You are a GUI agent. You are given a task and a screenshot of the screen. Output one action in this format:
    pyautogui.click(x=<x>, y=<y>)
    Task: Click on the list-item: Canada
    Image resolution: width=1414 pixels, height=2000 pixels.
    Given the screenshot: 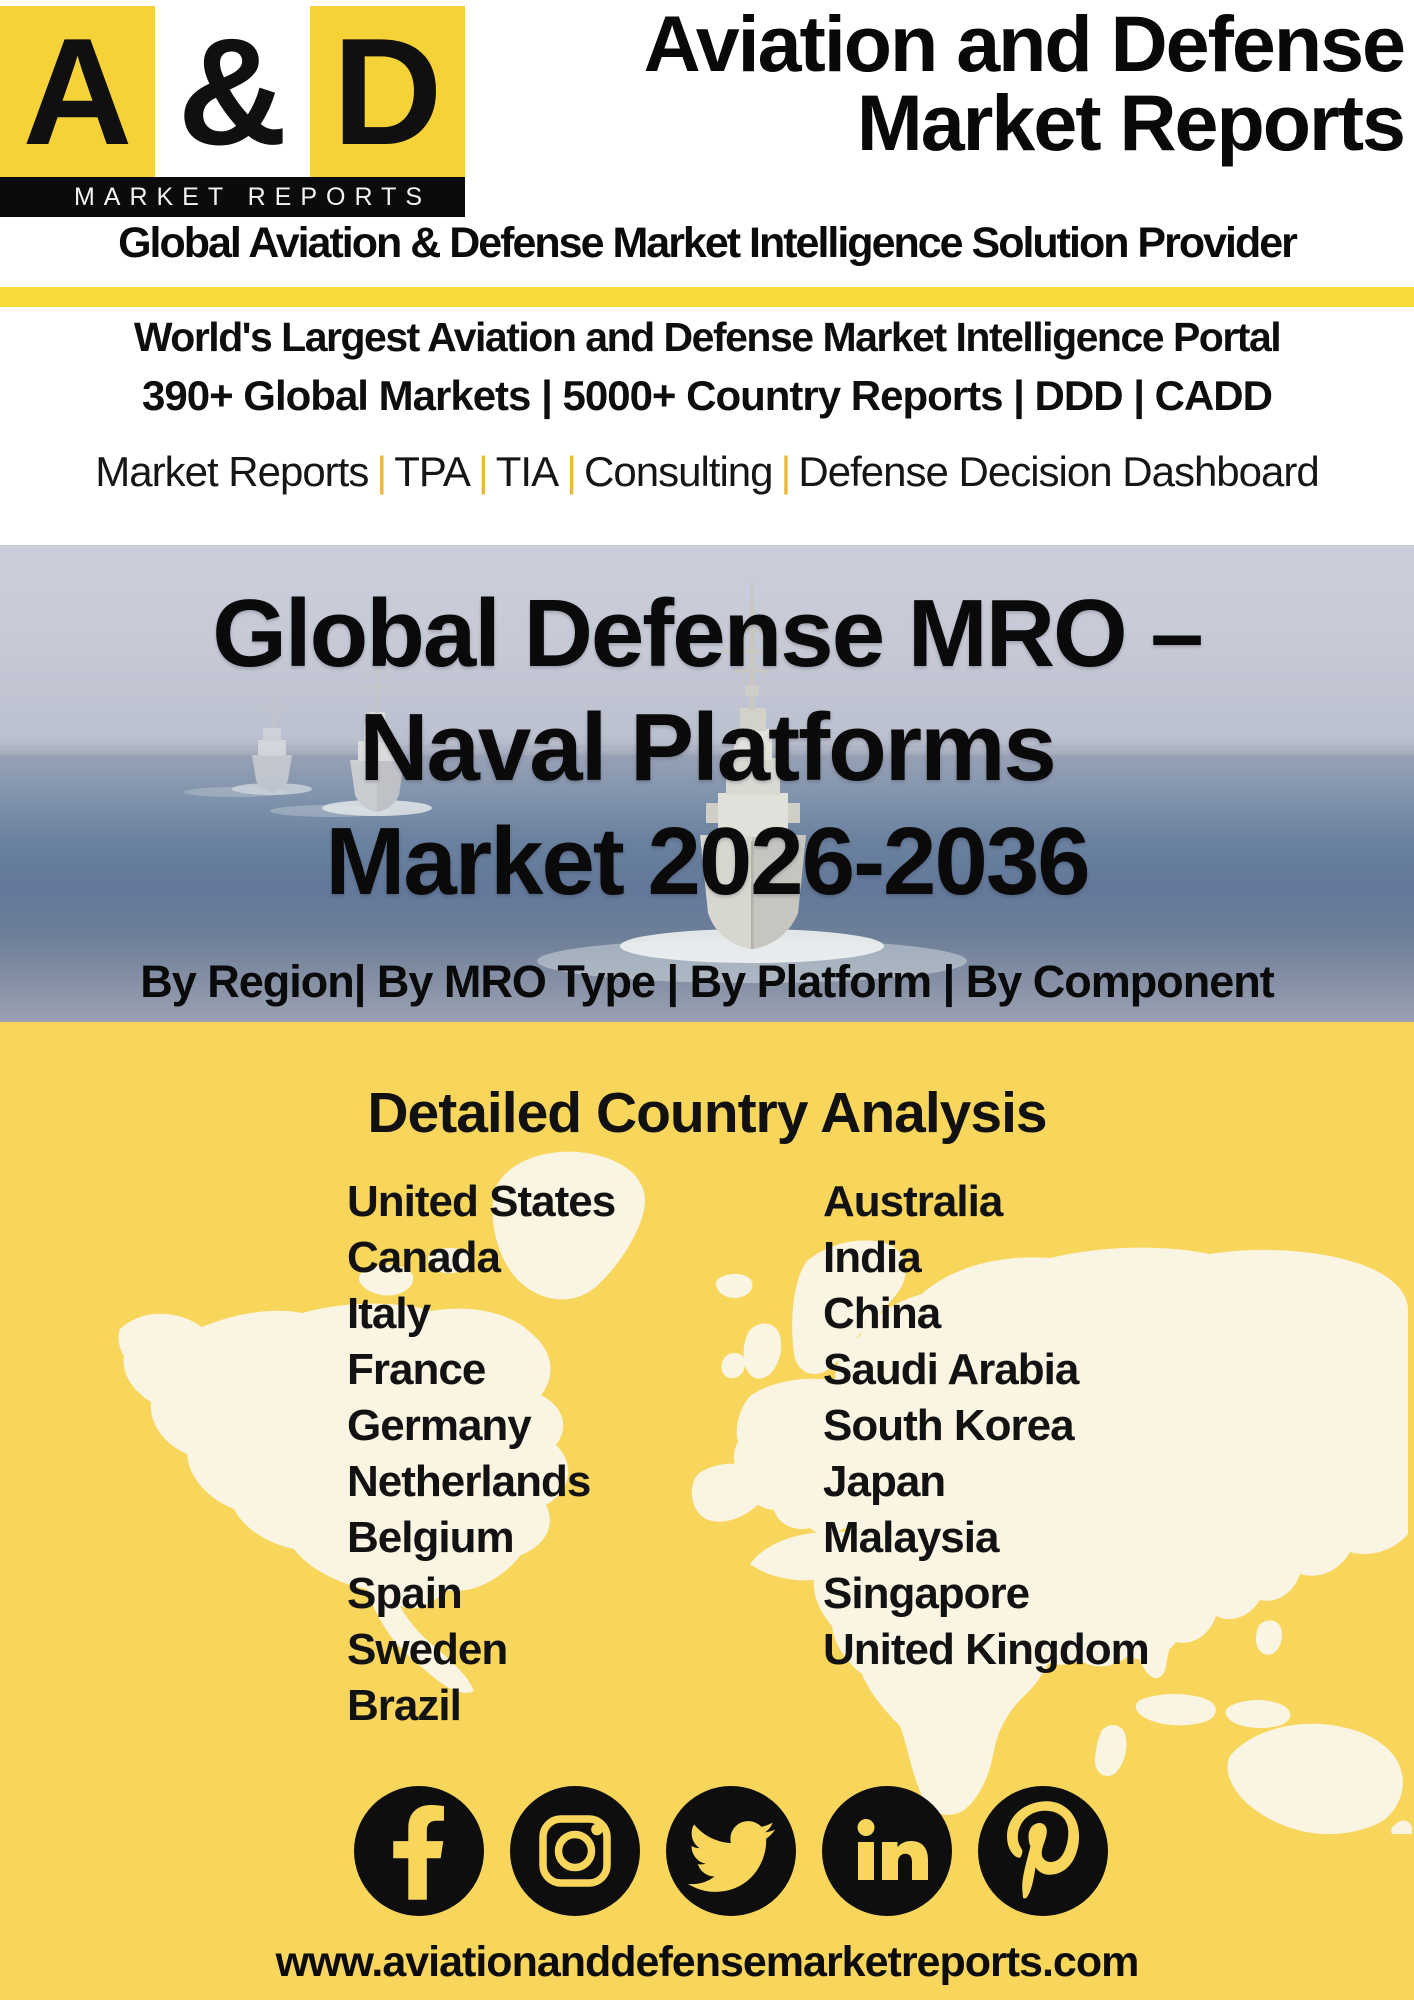 What is the action you would take?
    pyautogui.click(x=424, y=1257)
    